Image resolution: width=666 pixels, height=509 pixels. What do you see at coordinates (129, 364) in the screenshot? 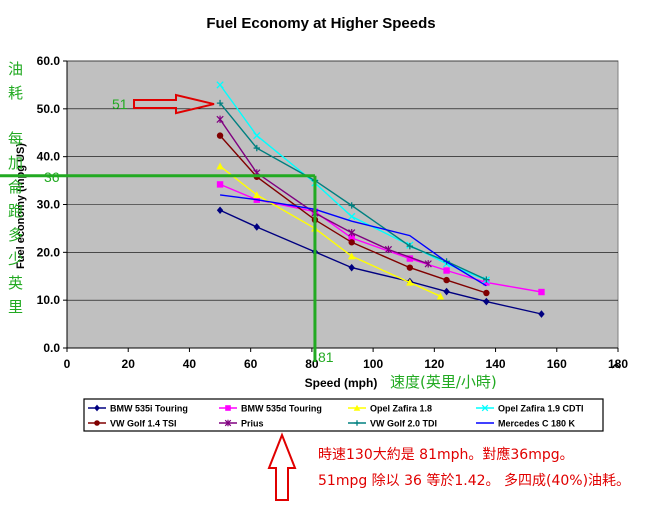
I see `x-tick-label: 20` at bounding box center [129, 364].